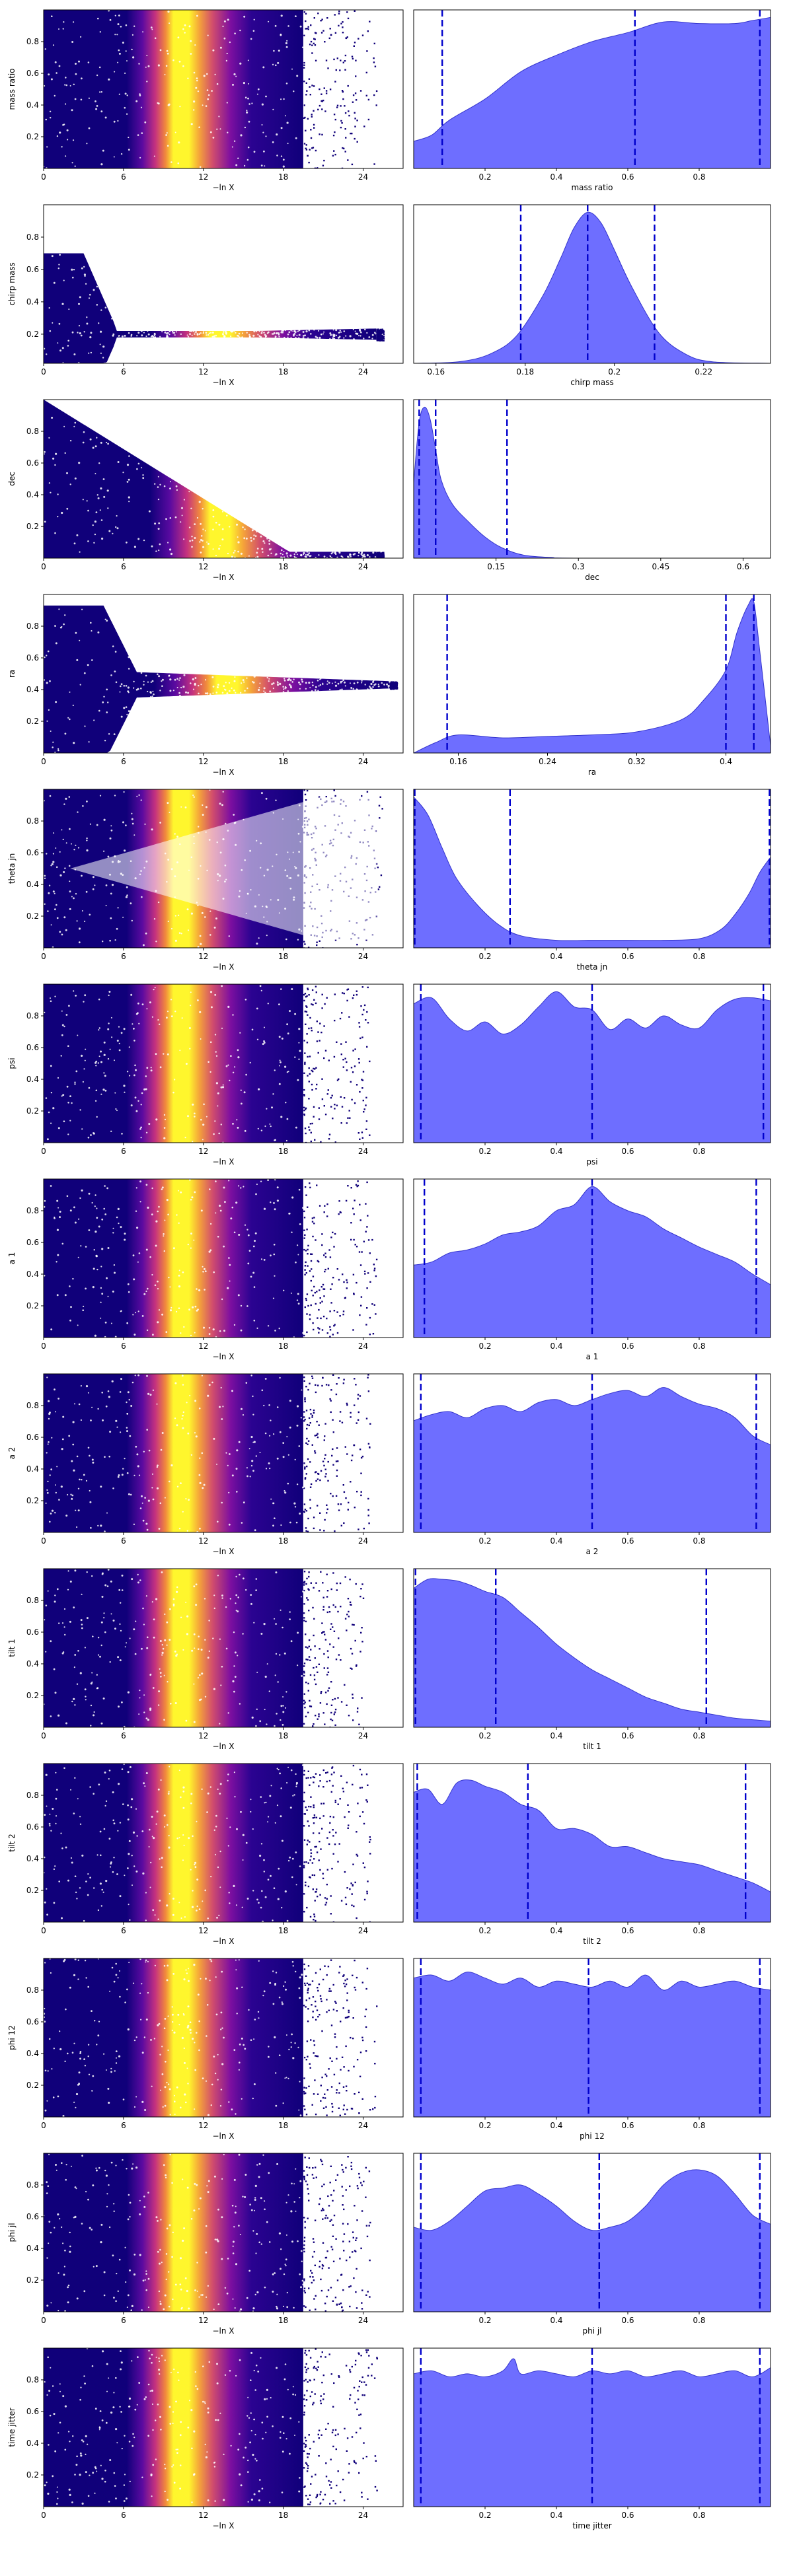 This screenshot has height=2576, width=793. I want to click on y-tick-label: 0.4, so click(32, 1859).